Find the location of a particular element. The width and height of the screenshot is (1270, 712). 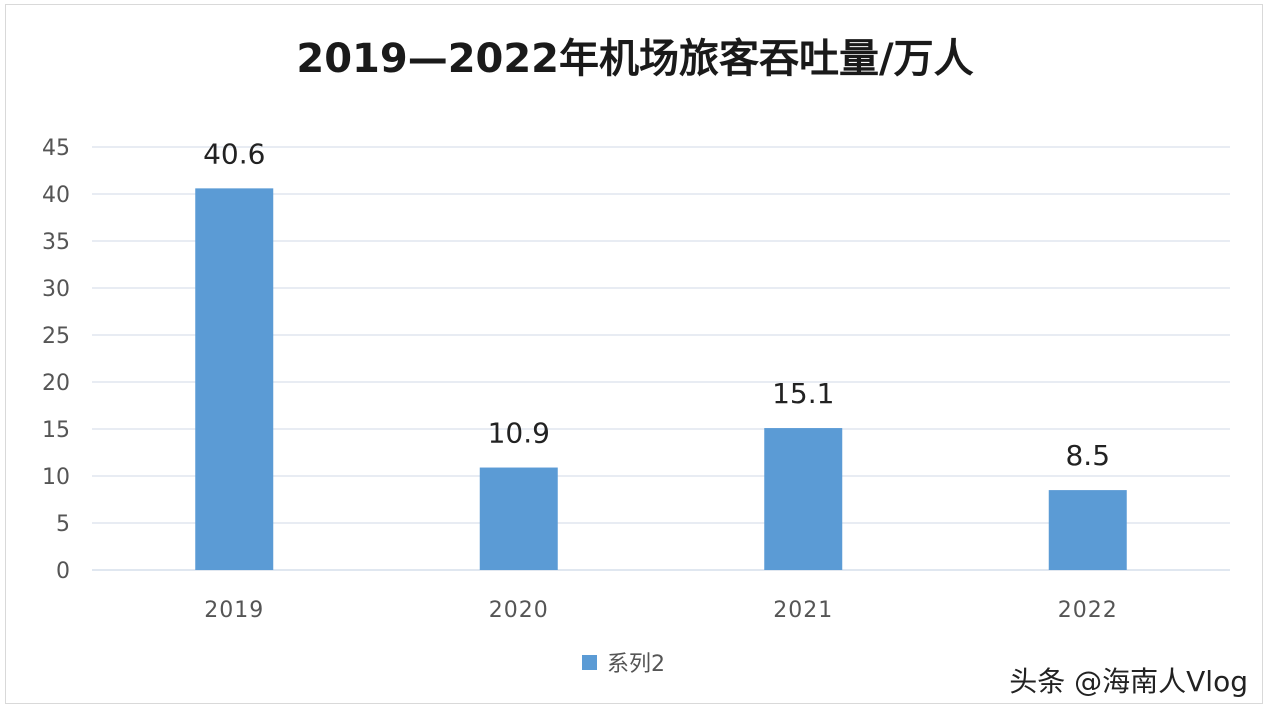

bar-2019 is located at coordinates (234, 379).